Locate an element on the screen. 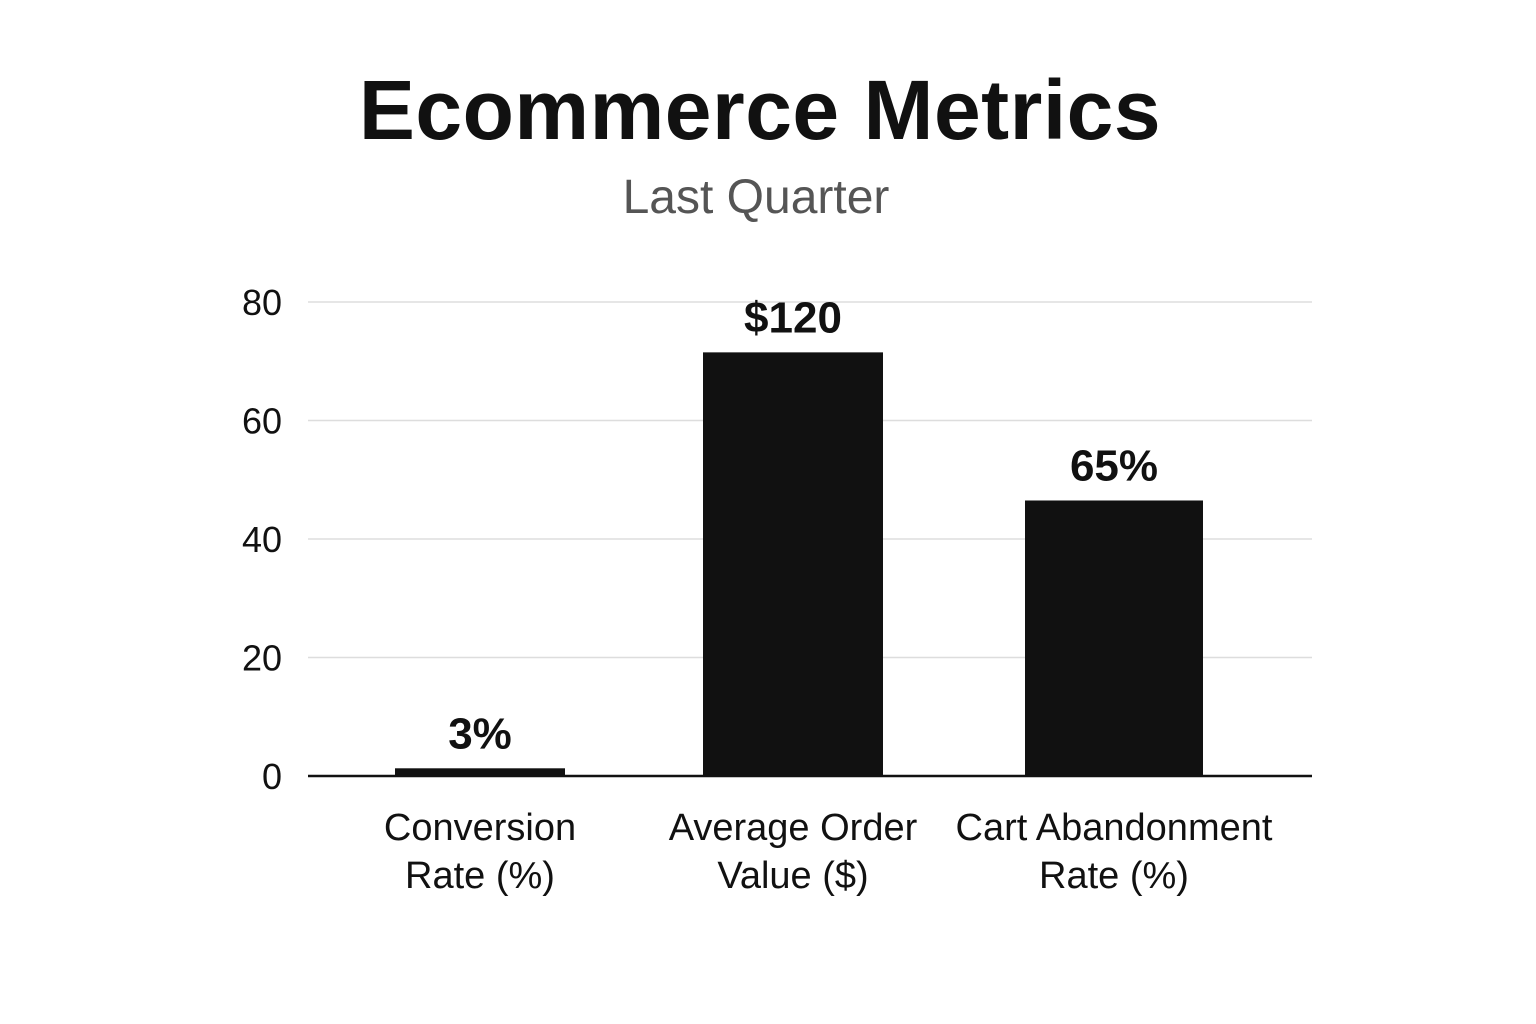 The width and height of the screenshot is (1536, 1024). chart-subtitle: Last Quarter is located at coordinates (756, 197).